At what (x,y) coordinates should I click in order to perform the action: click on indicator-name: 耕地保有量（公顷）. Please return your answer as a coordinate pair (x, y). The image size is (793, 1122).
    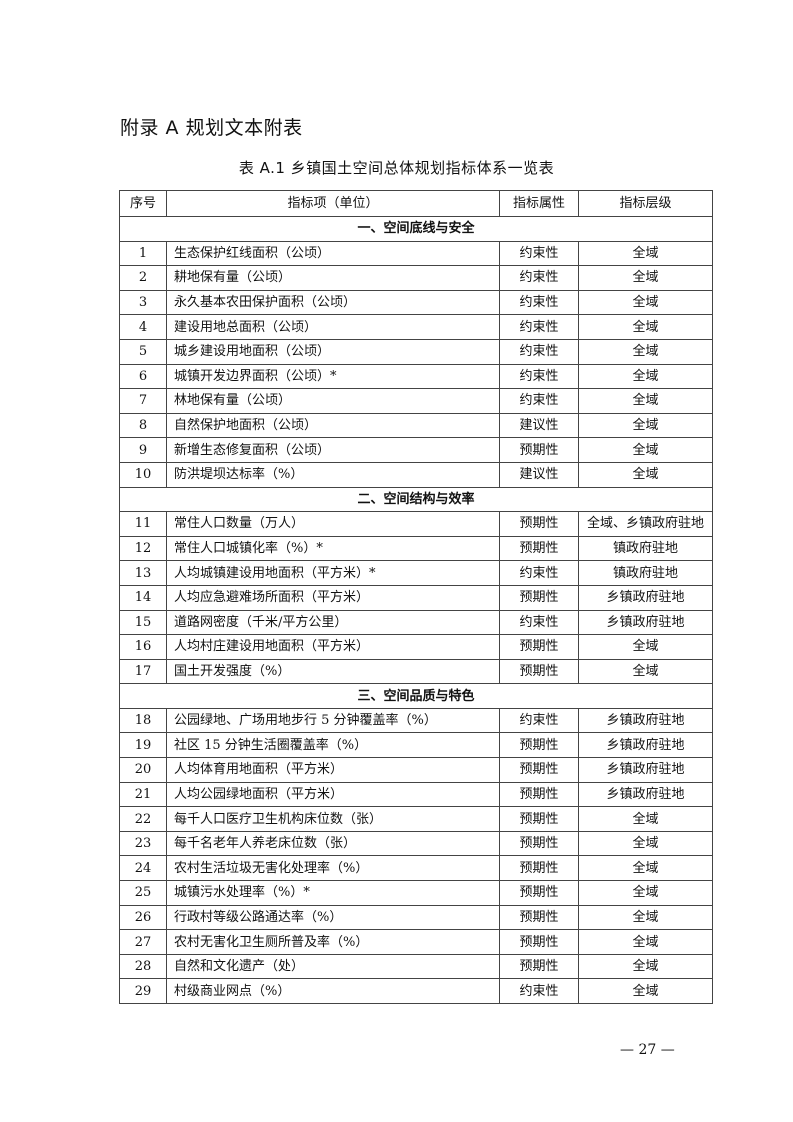
    Looking at the image, I should click on (333, 278).